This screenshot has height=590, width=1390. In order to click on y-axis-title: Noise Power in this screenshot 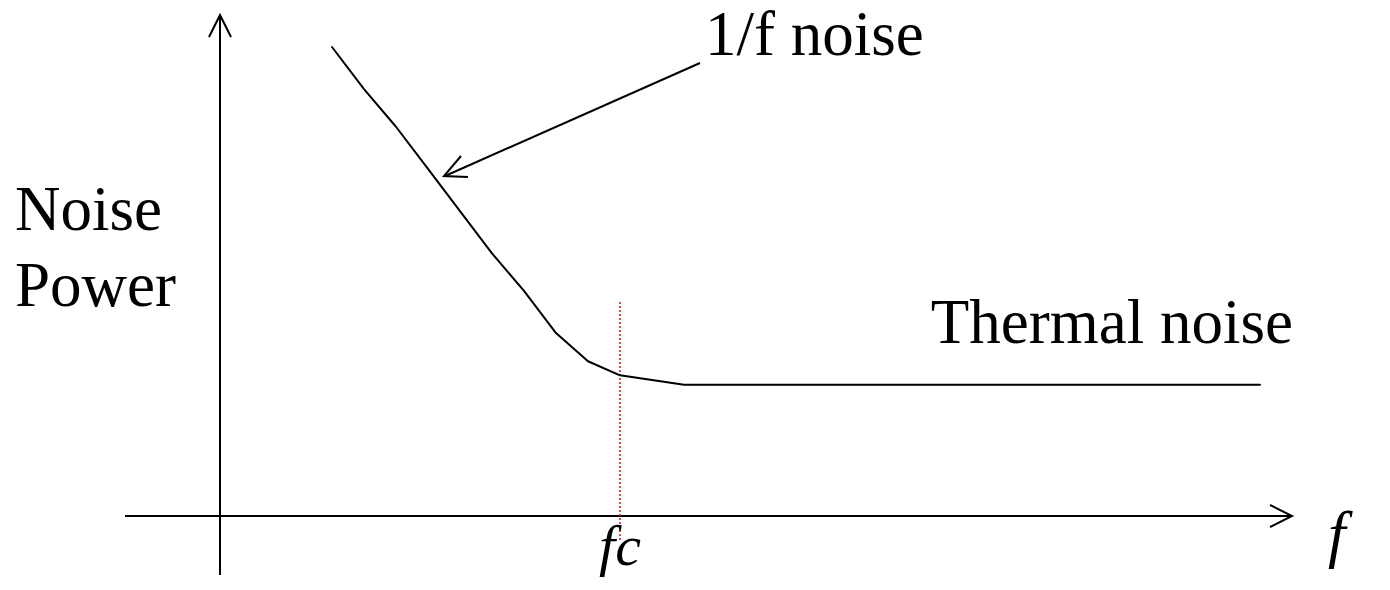, I will do `click(95, 247)`.